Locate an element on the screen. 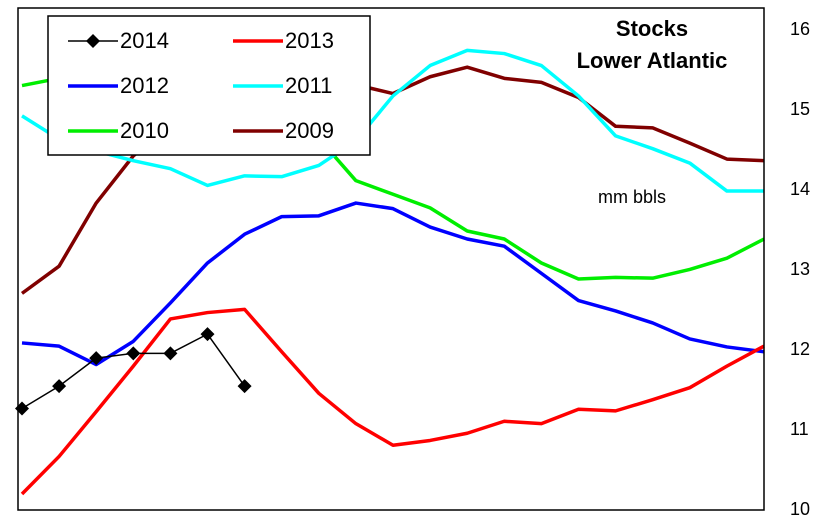 Image resolution: width=824 pixels, height=521 pixels. y-tick-label: 12 is located at coordinates (800, 349).